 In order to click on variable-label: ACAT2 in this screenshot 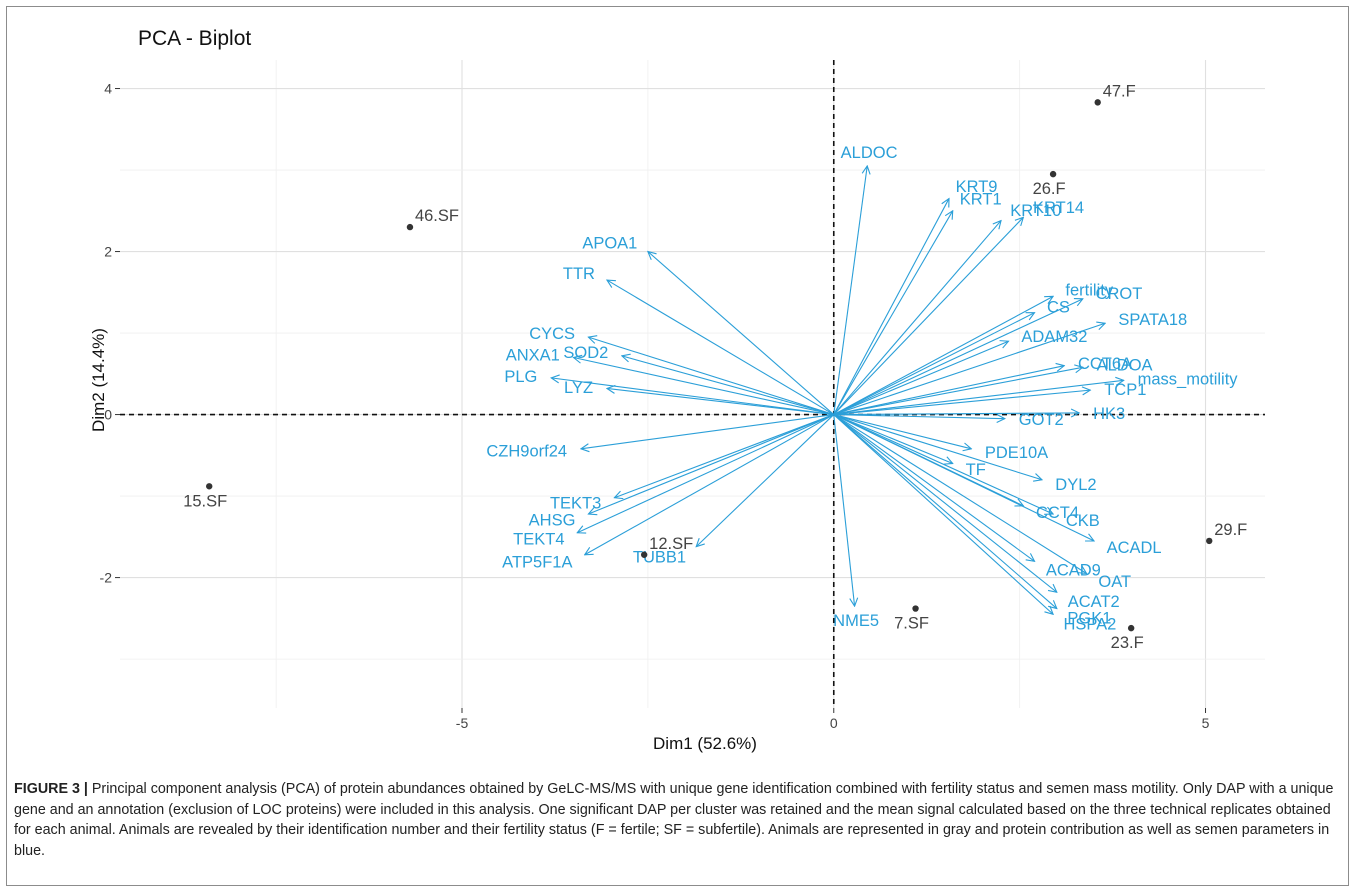, I will do `click(1094, 602)`.